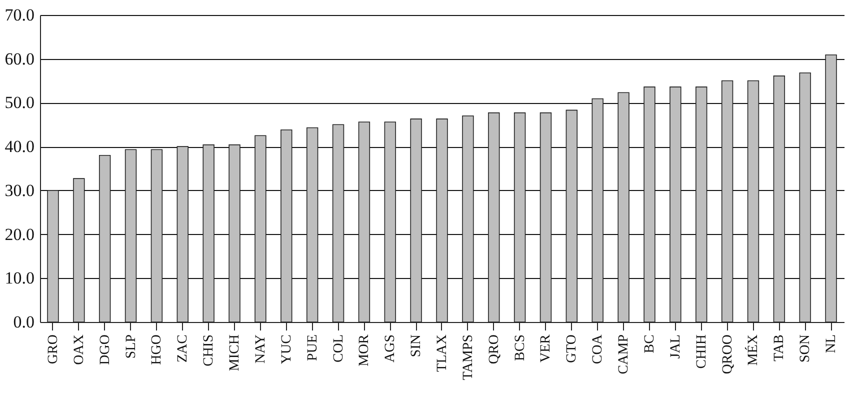  Describe the element at coordinates (338, 348) in the screenshot. I see `x-tick-label: COL` at that location.